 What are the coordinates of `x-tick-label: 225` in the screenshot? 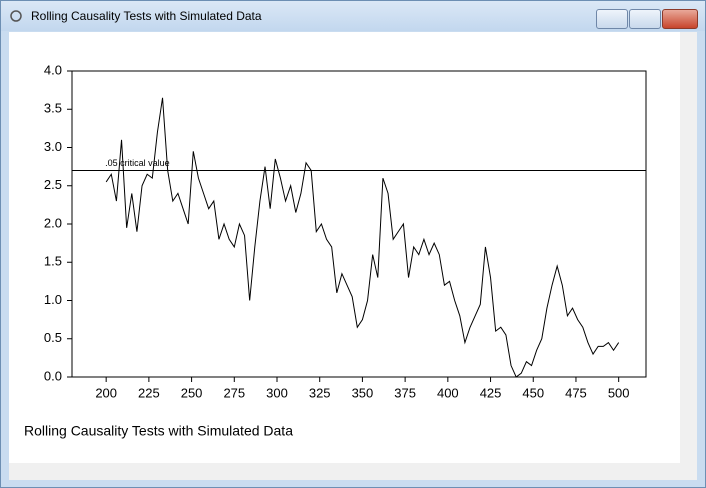 It's located at (149, 392).